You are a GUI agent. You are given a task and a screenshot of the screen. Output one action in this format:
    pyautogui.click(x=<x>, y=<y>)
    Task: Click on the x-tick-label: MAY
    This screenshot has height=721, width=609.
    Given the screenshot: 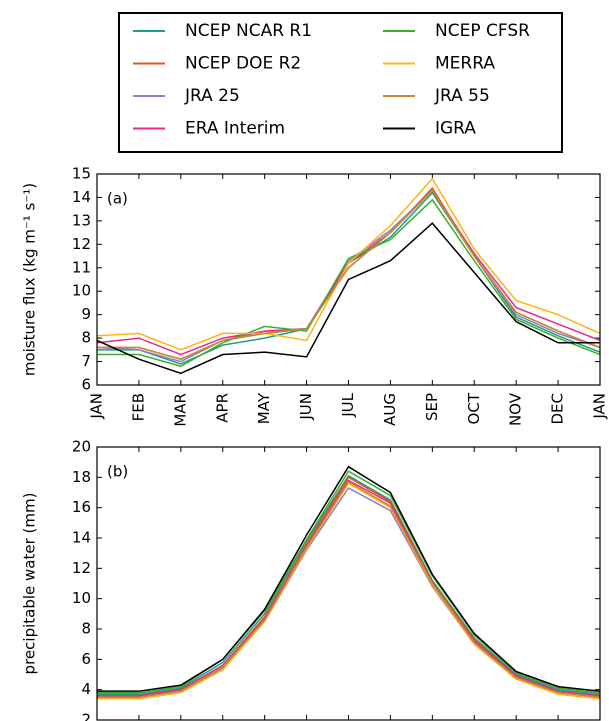 What is the action you would take?
    pyautogui.click(x=264, y=408)
    